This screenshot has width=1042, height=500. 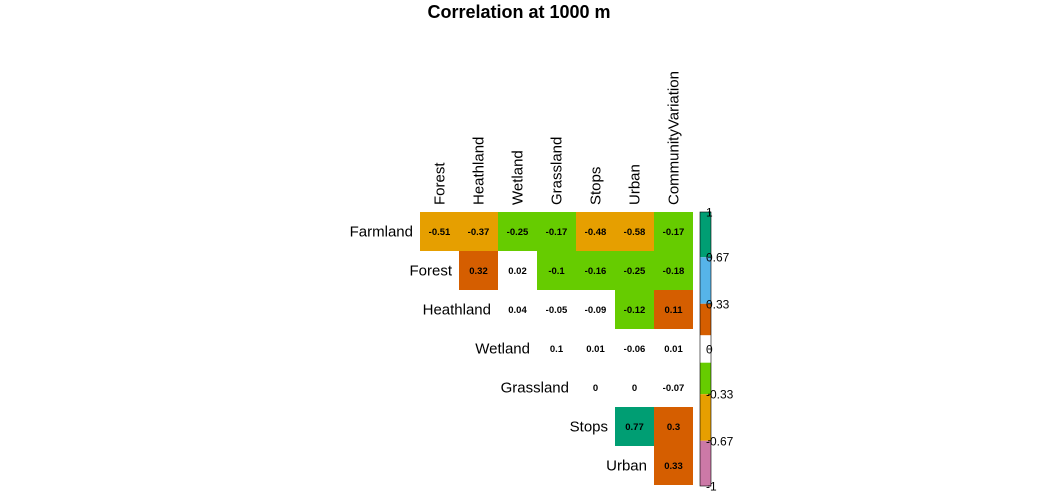 I want to click on cell-farmland-urban, so click(x=634, y=231).